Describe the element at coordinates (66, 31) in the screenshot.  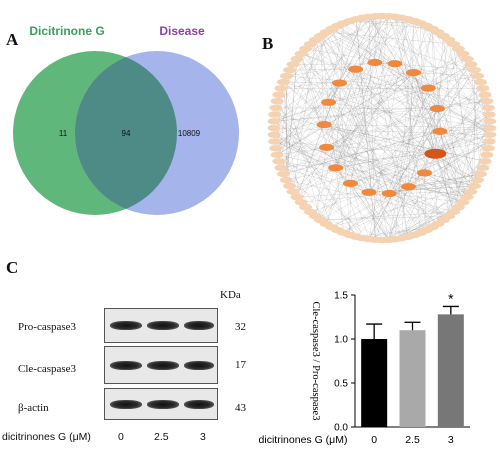
I see `venn-left-label: Dicitrinone G` at that location.